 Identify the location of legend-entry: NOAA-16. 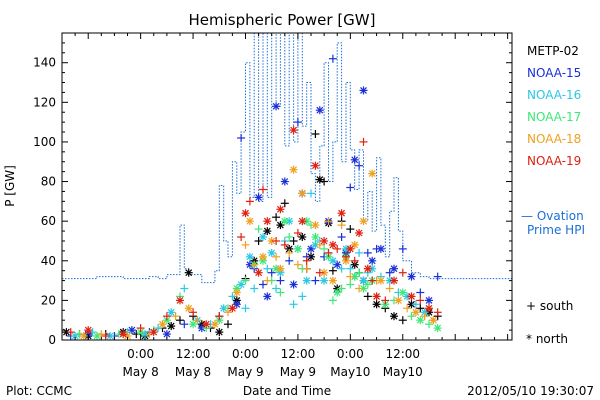
(554, 95).